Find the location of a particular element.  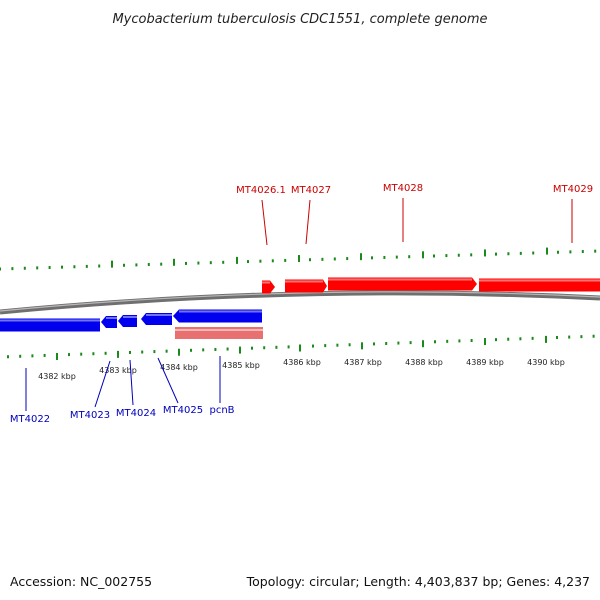

reverse-gene-MT4022 is located at coordinates (50, 325).